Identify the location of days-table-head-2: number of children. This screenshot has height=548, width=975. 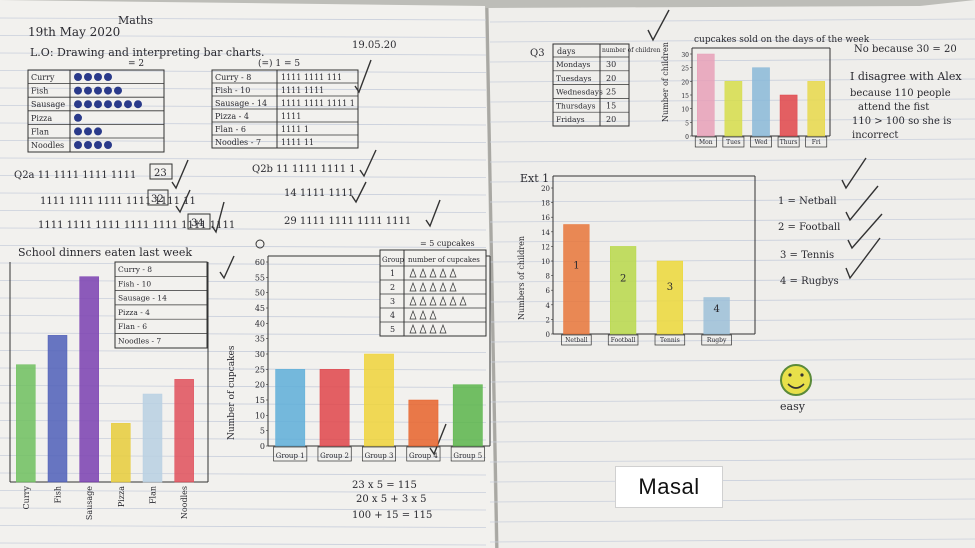
(631, 50).